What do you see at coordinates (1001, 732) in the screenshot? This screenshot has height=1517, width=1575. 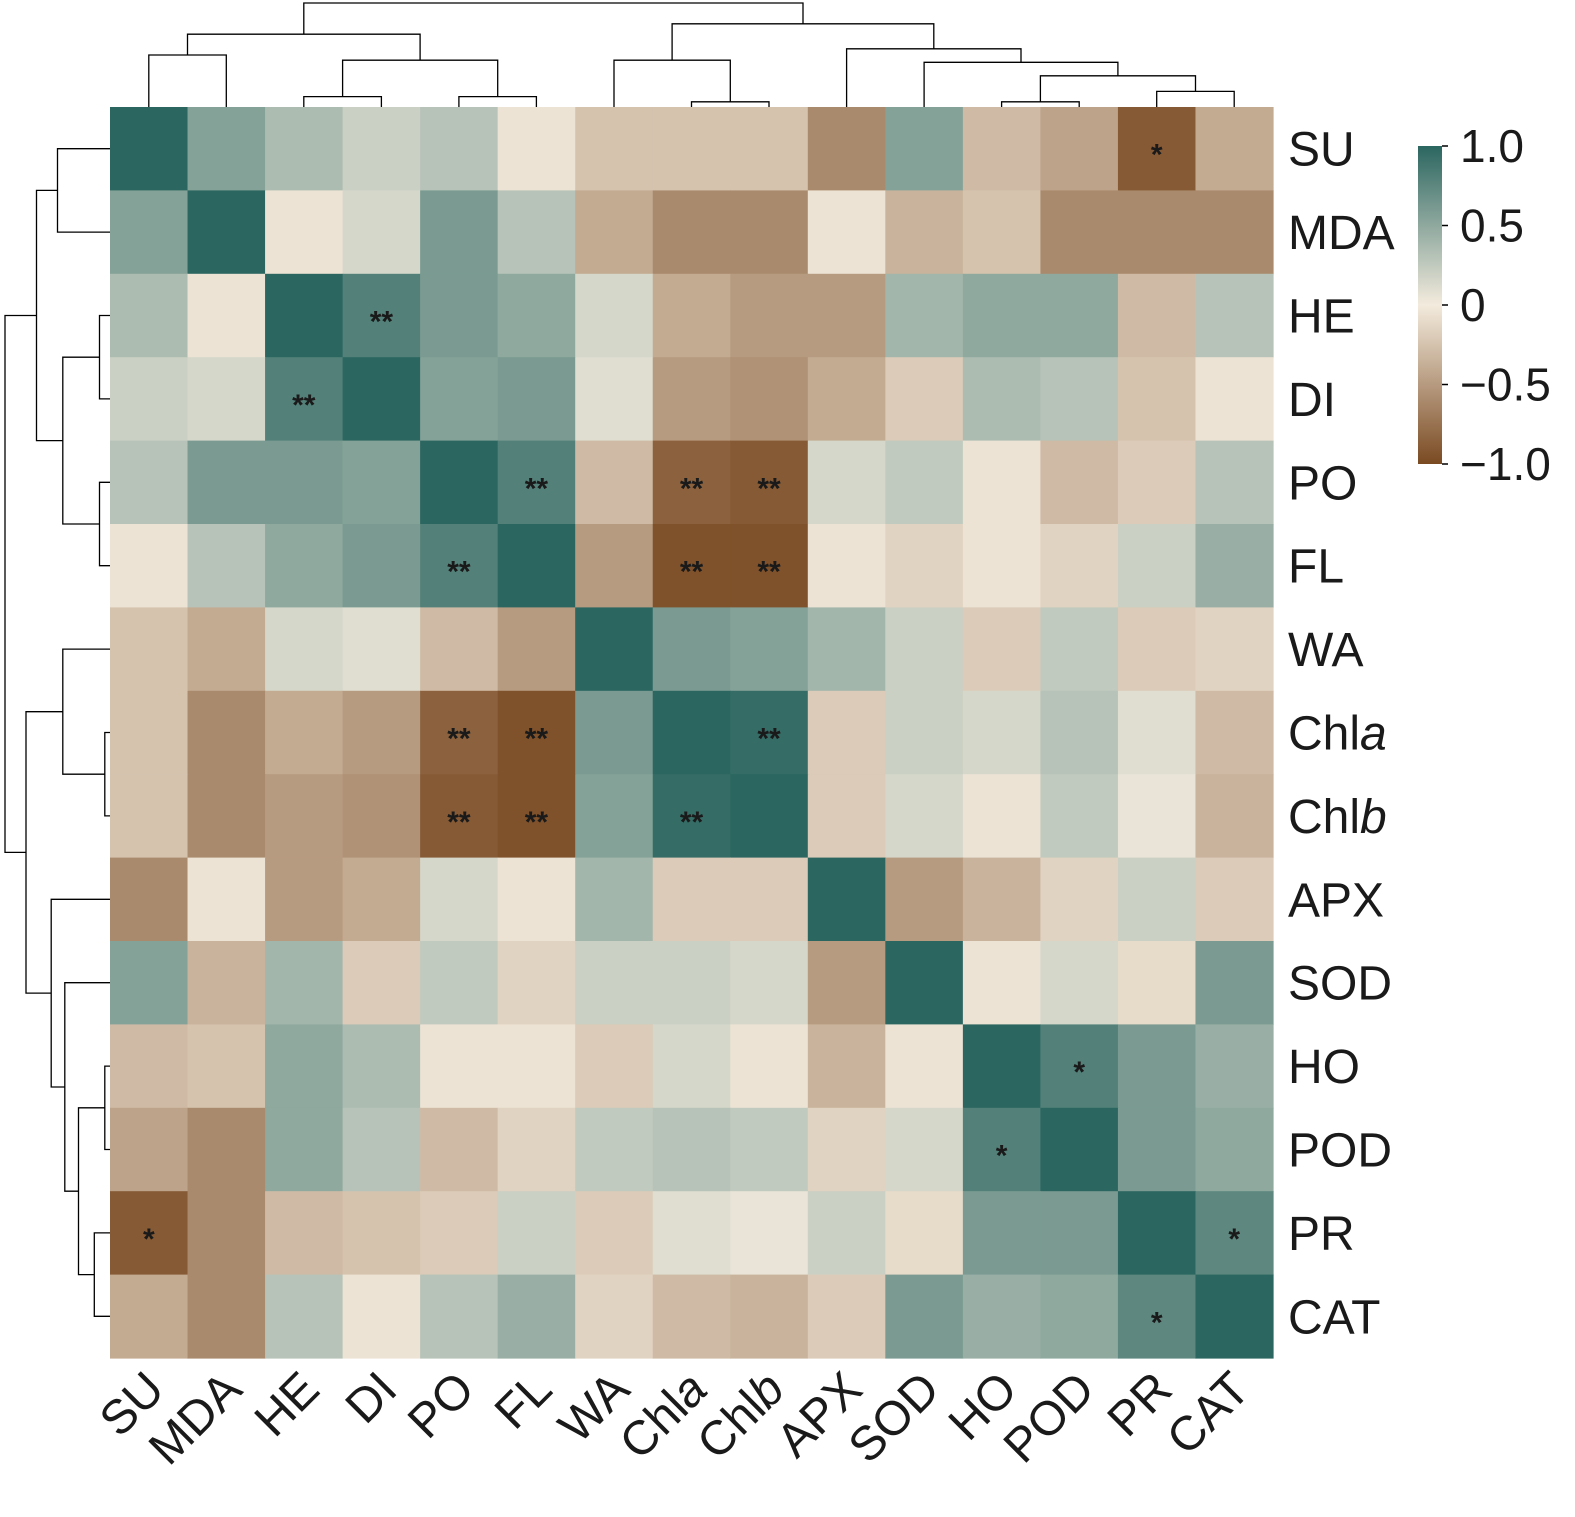 I see `cell-chla-ho` at bounding box center [1001, 732].